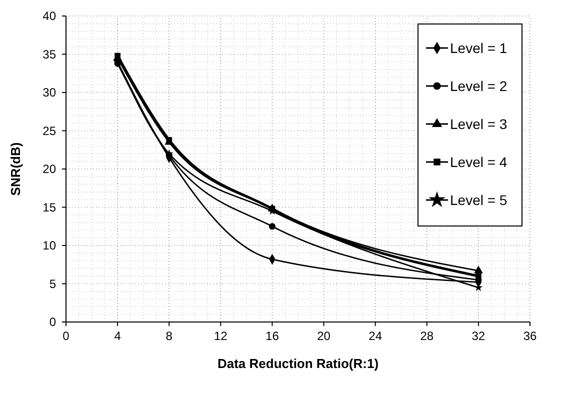 The width and height of the screenshot is (583, 409). I want to click on y-tick-label: 20, so click(49, 169).